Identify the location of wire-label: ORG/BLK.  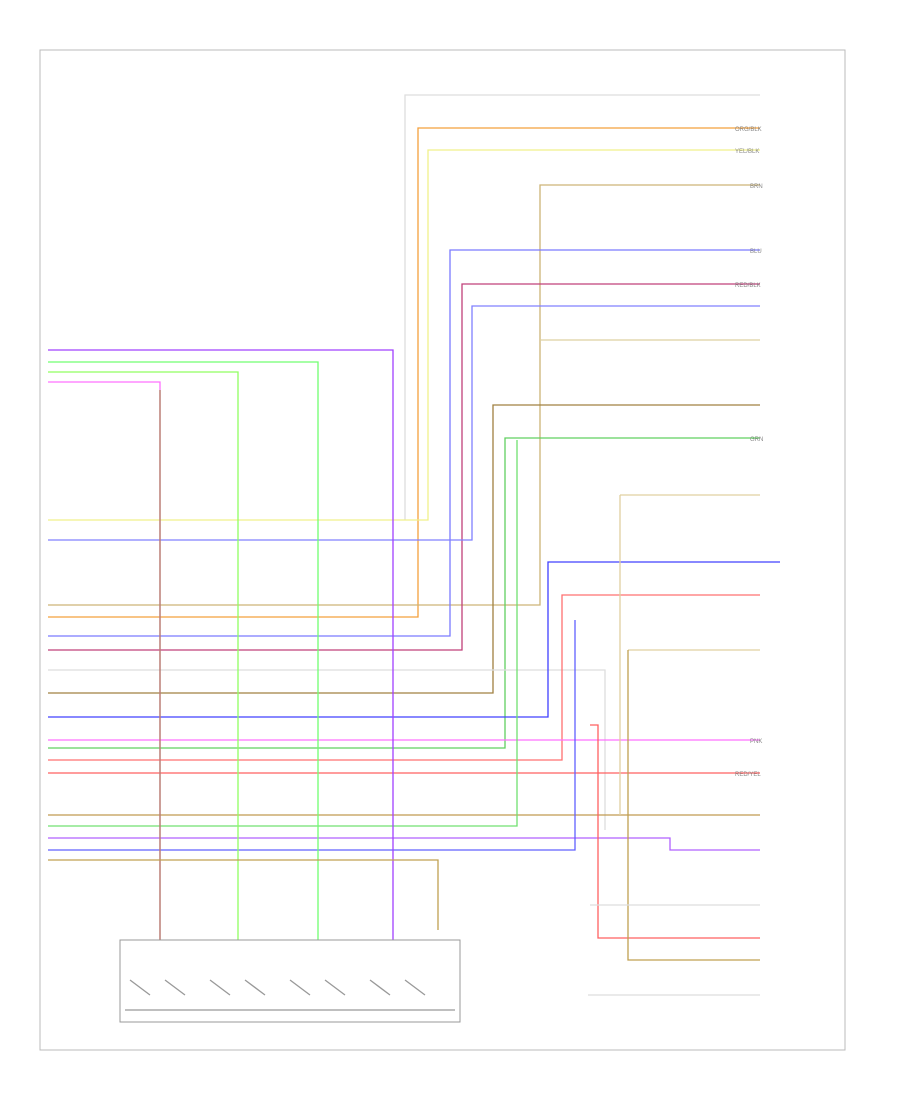
(748, 130).